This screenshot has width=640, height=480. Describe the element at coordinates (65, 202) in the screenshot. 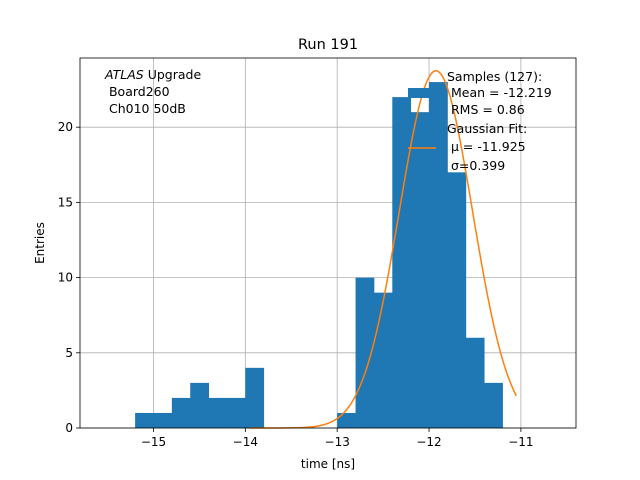

I see `y-tick-label: 15` at that location.